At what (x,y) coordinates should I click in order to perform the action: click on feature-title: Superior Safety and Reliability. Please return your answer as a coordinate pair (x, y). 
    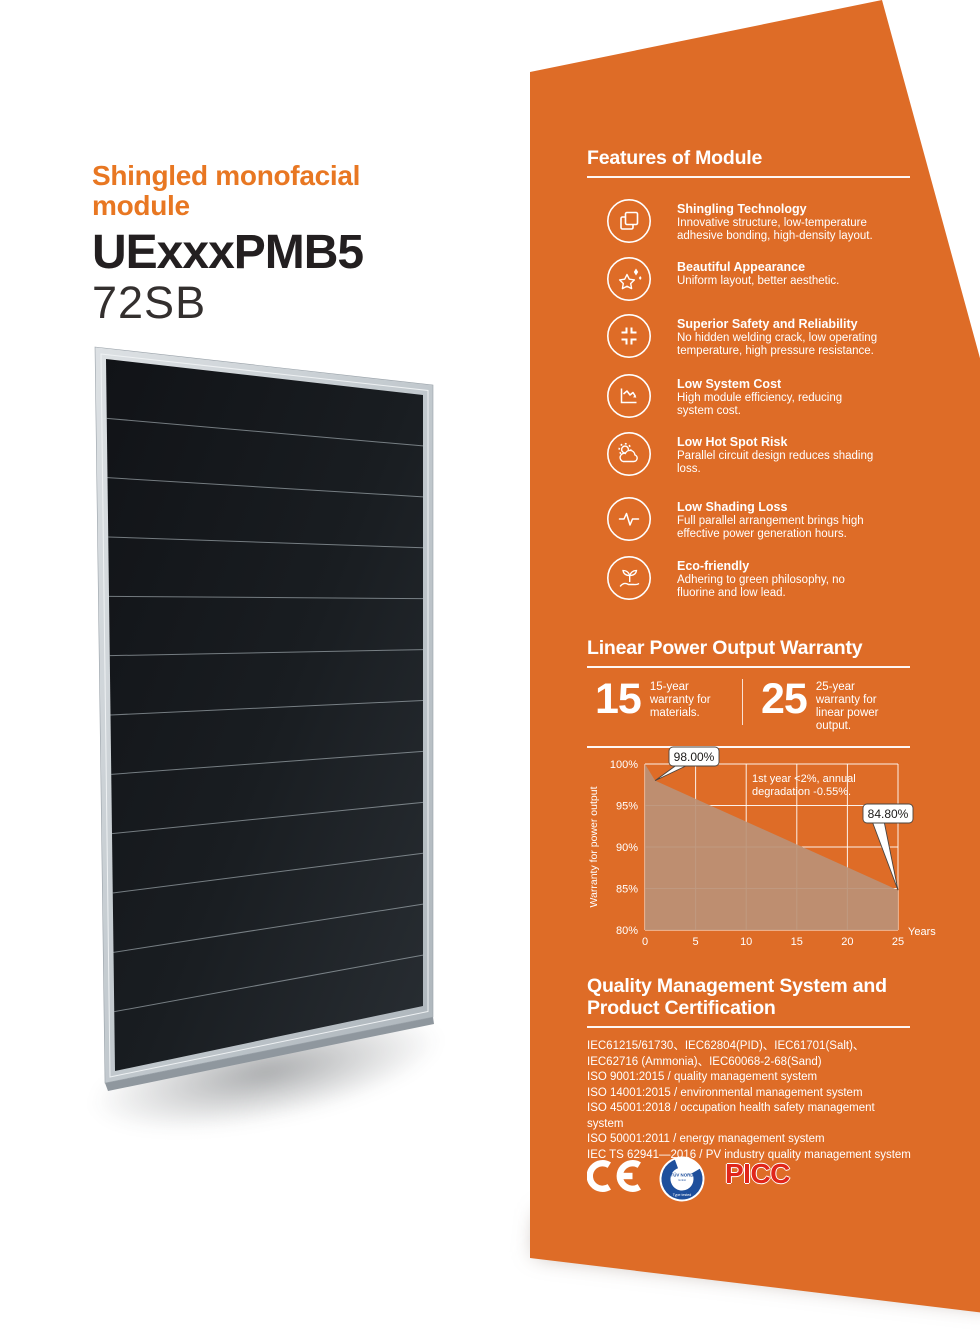
    Looking at the image, I should click on (767, 324).